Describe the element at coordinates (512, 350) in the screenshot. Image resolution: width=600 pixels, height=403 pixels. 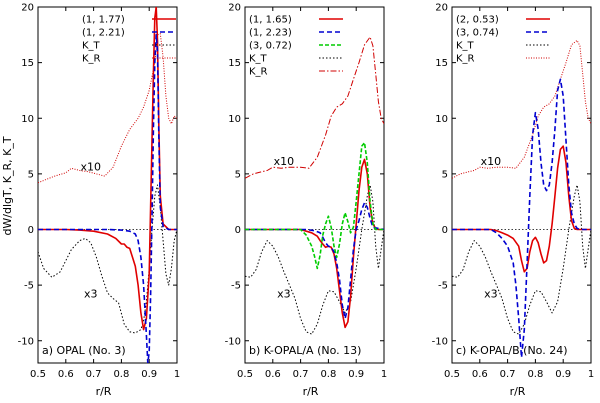
I see `panel-label: c) K-OPAL/B (No. 24)` at that location.